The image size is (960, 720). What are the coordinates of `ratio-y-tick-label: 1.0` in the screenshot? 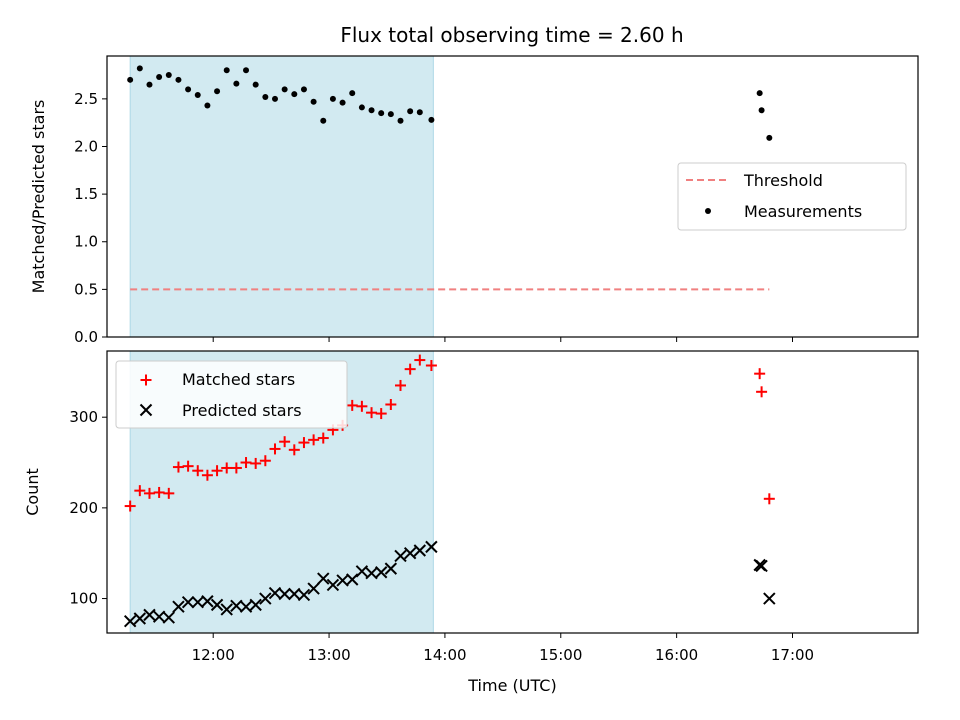 It's located at (86, 242).